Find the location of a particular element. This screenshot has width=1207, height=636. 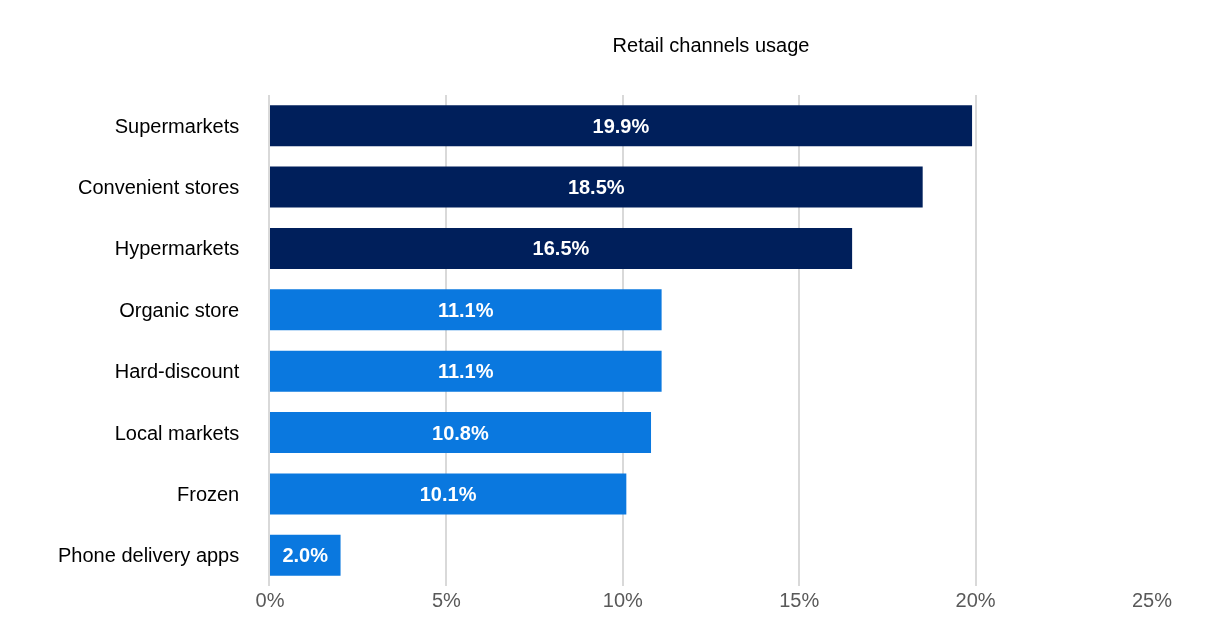

data-label: 16.5% is located at coordinates (561, 248).